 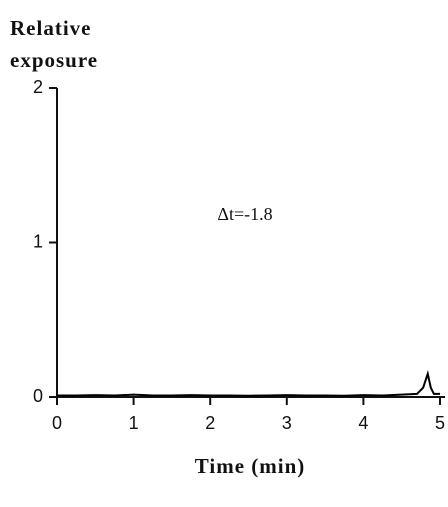 I want to click on x-tick-label: 4, so click(x=363, y=423).